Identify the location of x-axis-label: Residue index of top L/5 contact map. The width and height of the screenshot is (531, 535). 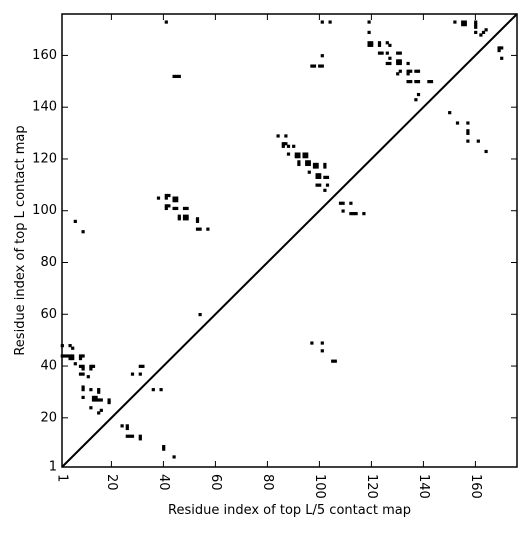
(289, 510).